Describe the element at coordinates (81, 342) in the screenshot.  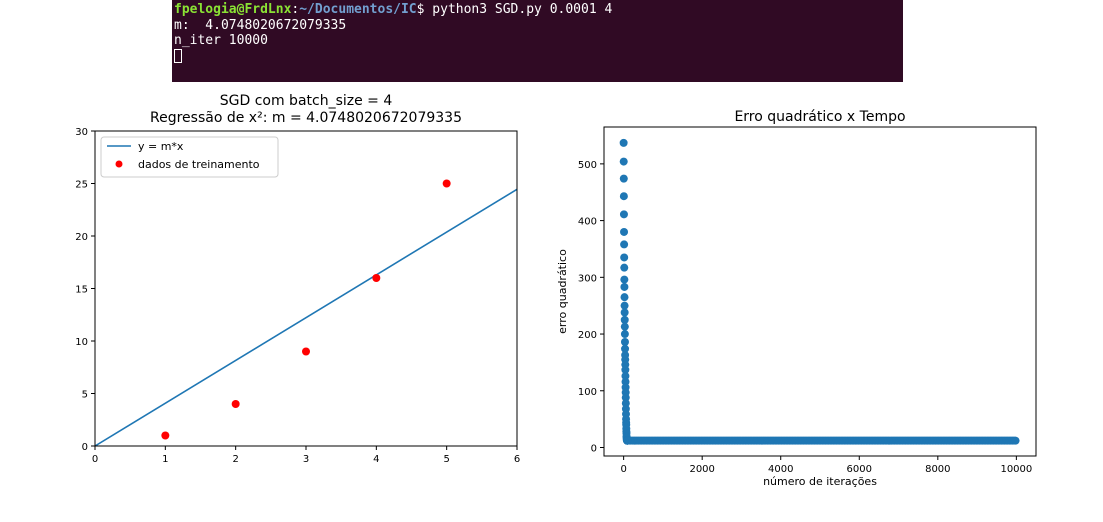
I see `y-tick-label: 10` at that location.